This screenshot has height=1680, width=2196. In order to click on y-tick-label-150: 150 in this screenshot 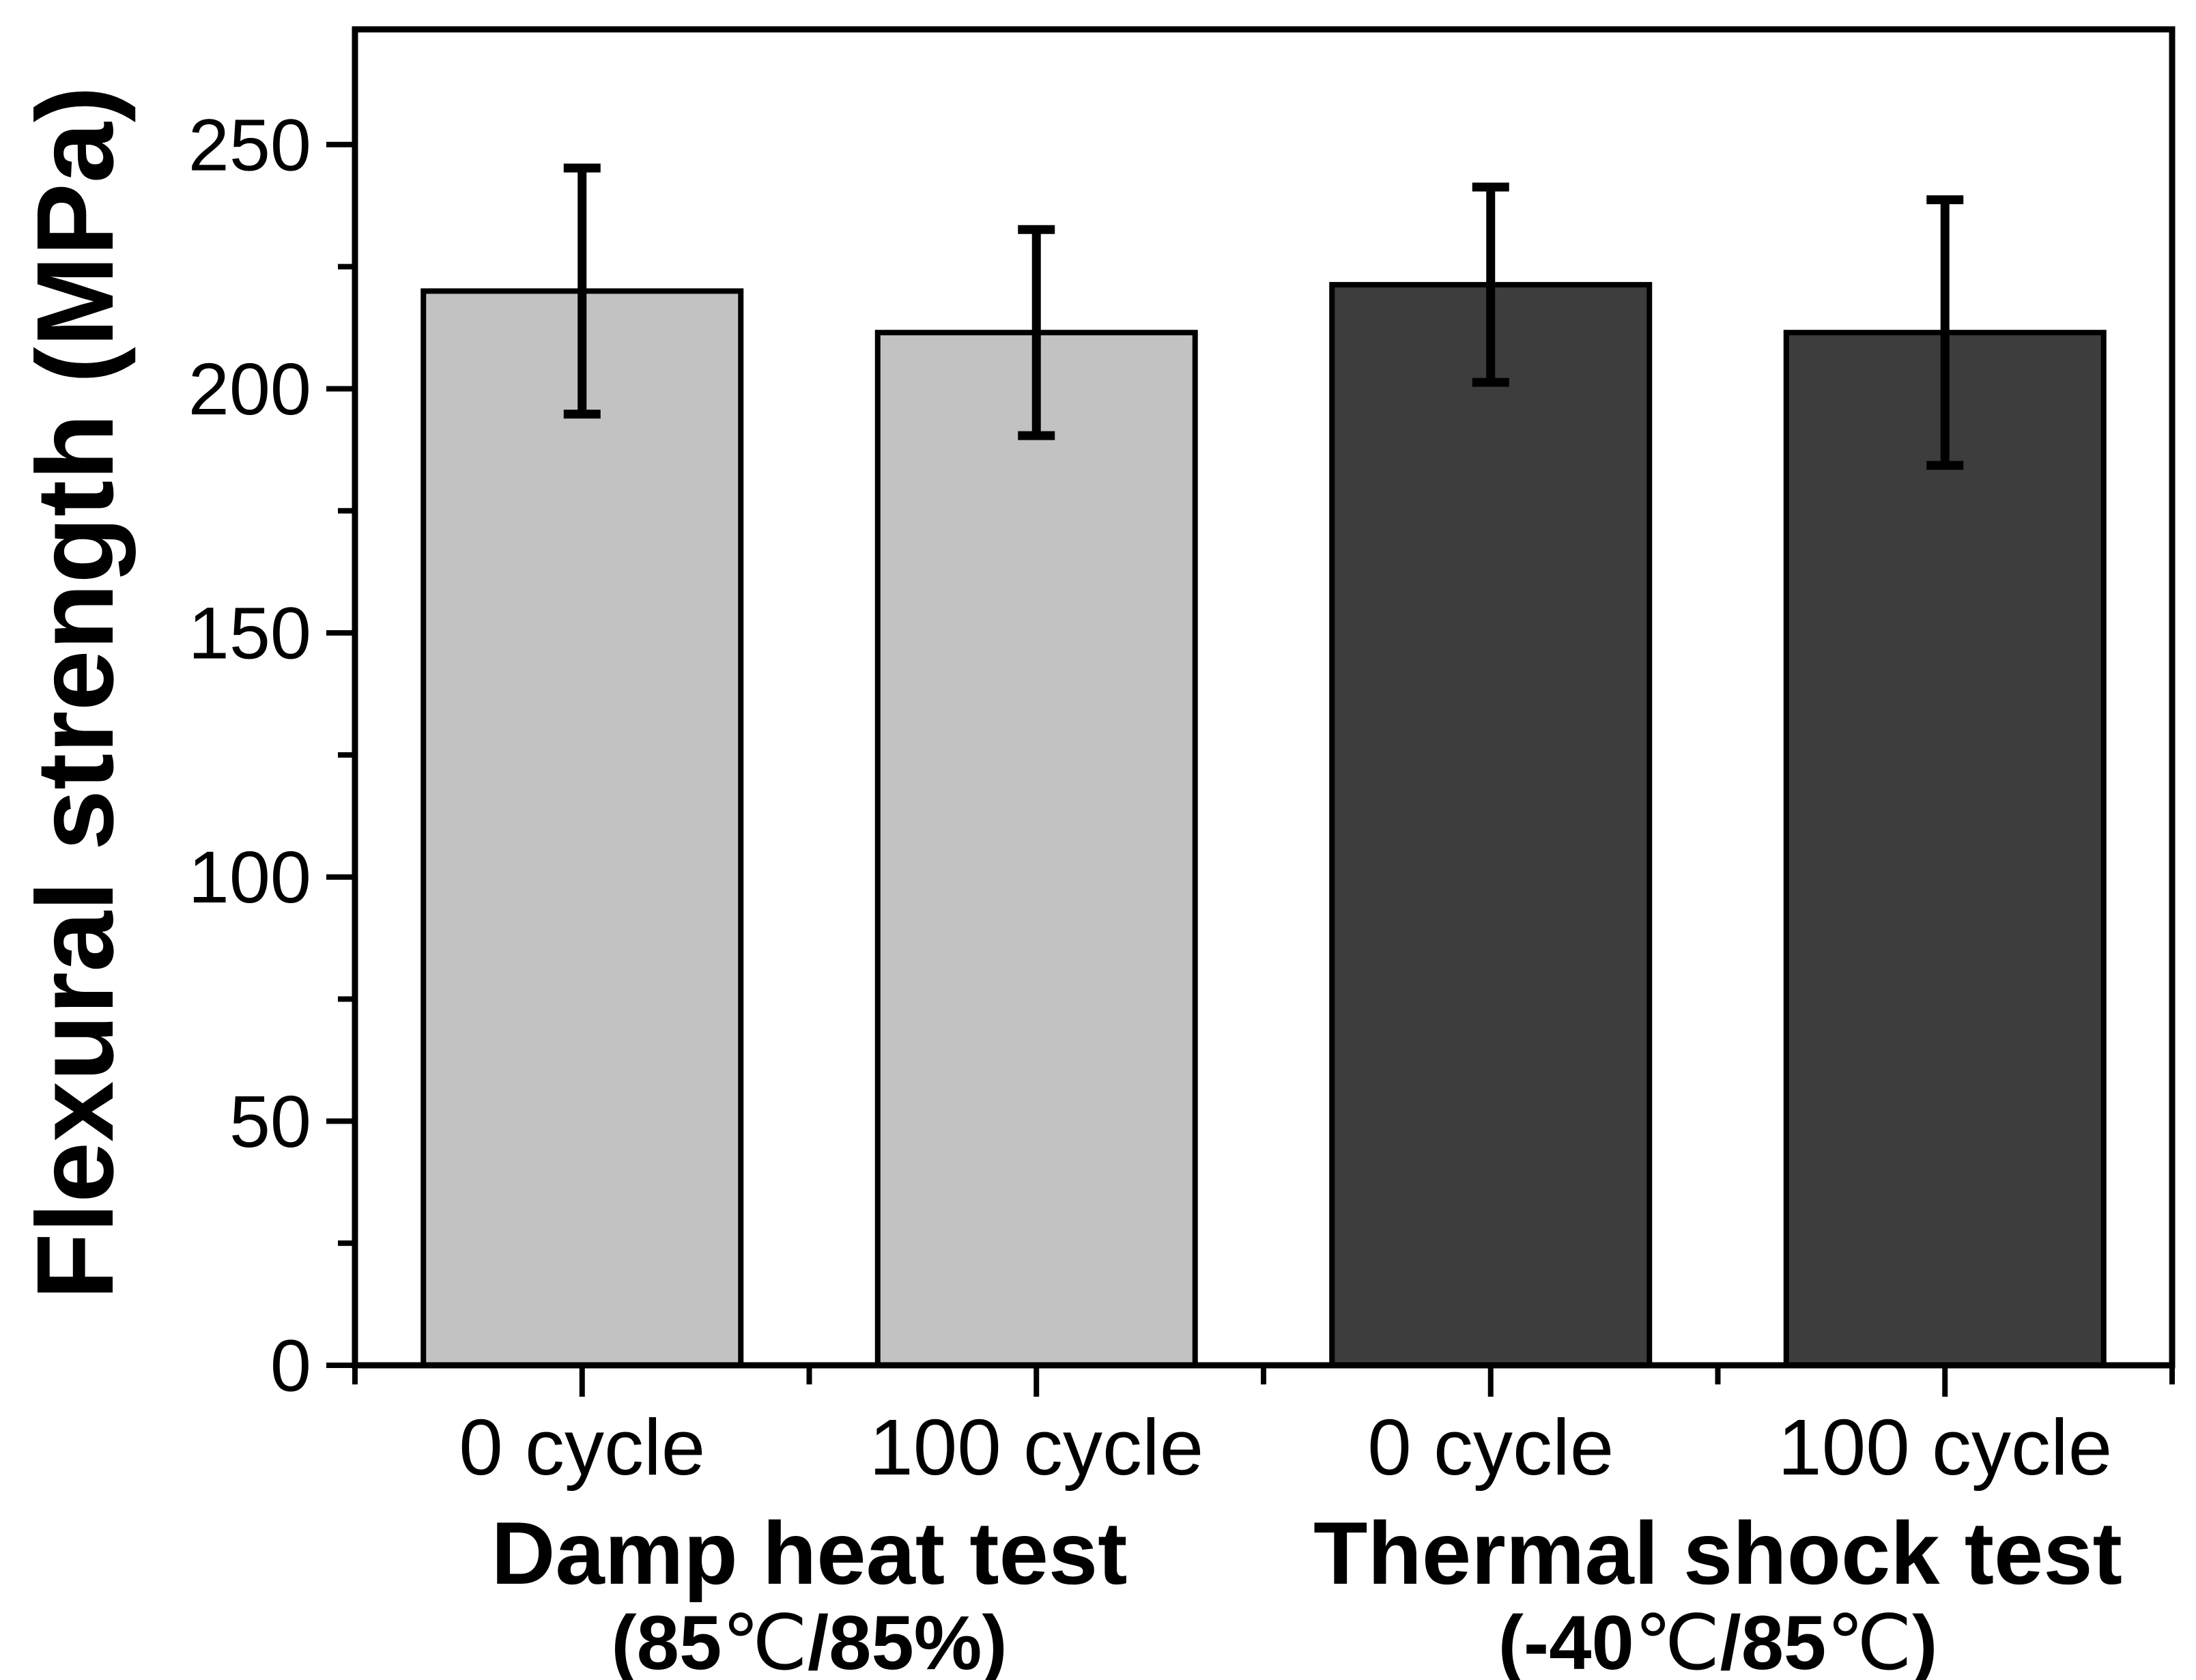, I will do `click(249, 633)`.